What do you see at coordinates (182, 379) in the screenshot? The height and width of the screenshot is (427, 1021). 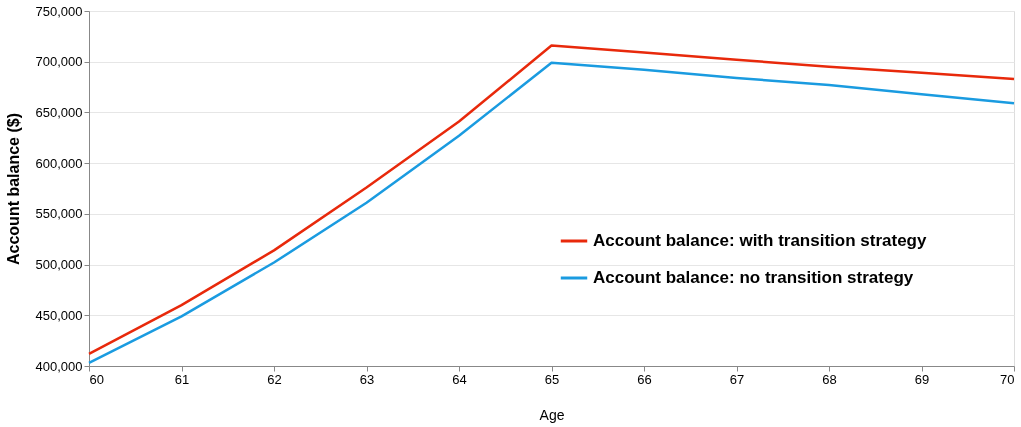 I see `x-tick-label: 61` at bounding box center [182, 379].